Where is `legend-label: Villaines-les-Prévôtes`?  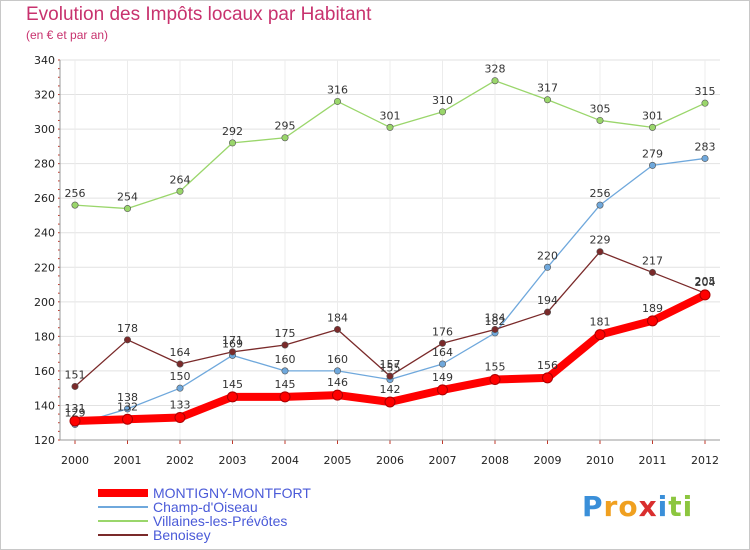
legend-label: Villaines-les-Prévôtes is located at coordinates (220, 521).